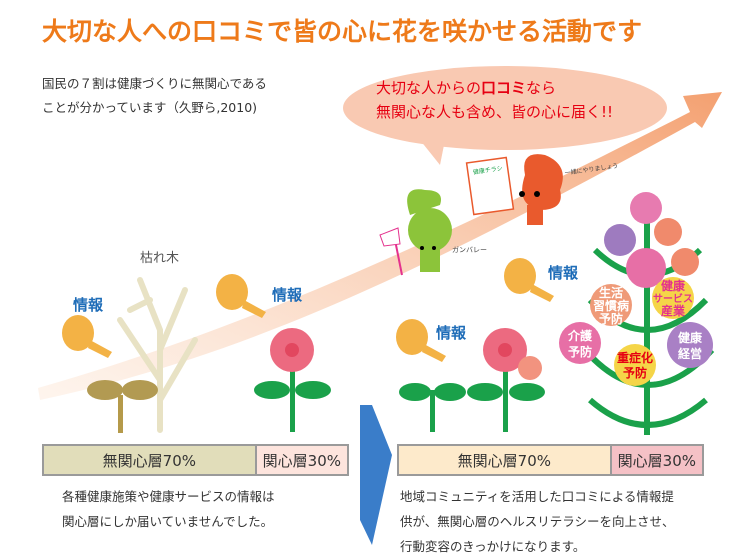 This screenshot has width=733, height=560. What do you see at coordinates (495, 112) in the screenshot?
I see `bubble-line: 無関心な人も含め、皆の心に届く!!` at bounding box center [495, 112].